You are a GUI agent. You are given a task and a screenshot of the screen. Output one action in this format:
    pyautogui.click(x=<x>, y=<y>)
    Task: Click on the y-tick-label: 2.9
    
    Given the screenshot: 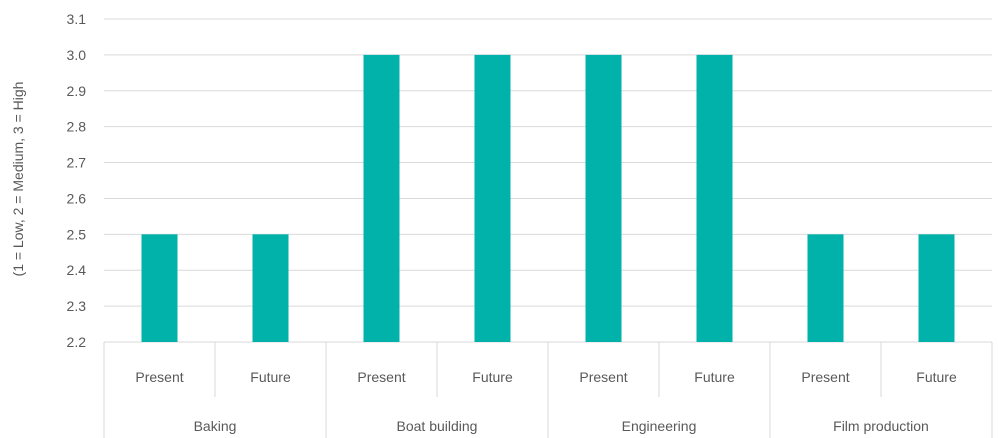 What is the action you would take?
    pyautogui.click(x=77, y=91)
    